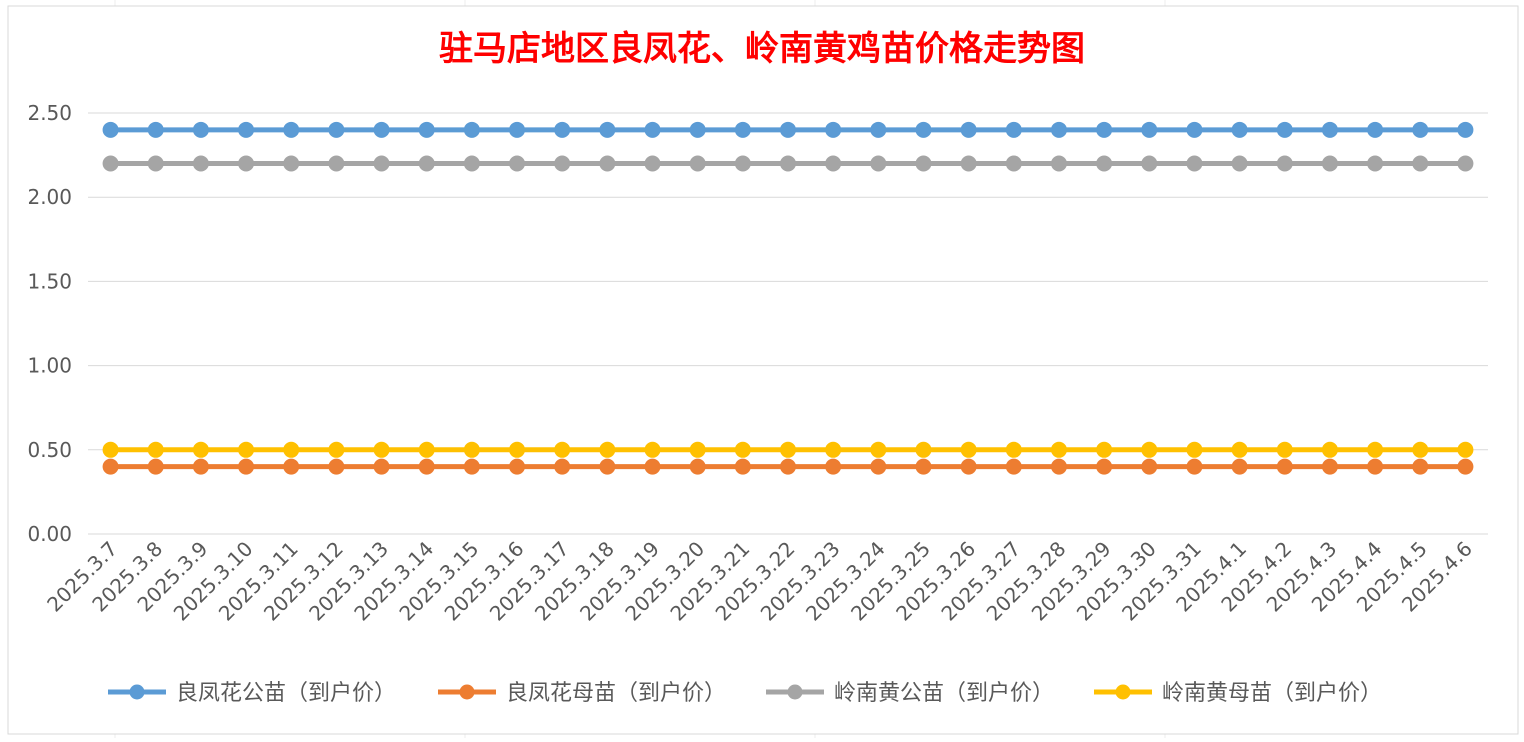 This screenshot has height=742, width=1524. Describe the element at coordinates (252, 693) in the screenshot. I see `legend-item: 良凤花公苗（到户价）` at that location.